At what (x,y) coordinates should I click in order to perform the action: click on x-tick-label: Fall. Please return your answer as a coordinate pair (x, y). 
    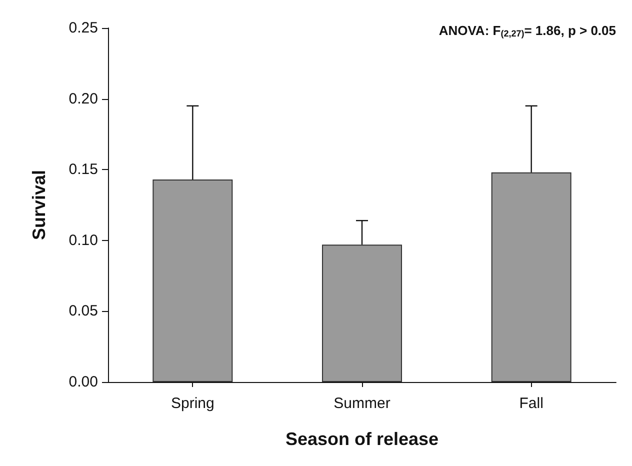
    Looking at the image, I should click on (531, 403).